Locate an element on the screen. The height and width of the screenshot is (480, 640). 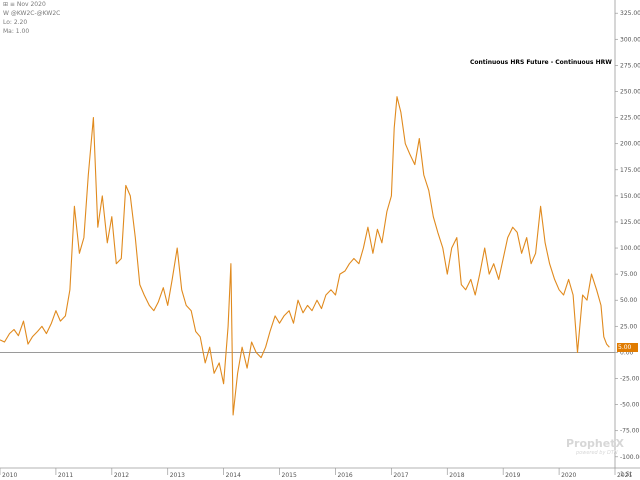
y-tick-label: -100.00 is located at coordinates (630, 457).